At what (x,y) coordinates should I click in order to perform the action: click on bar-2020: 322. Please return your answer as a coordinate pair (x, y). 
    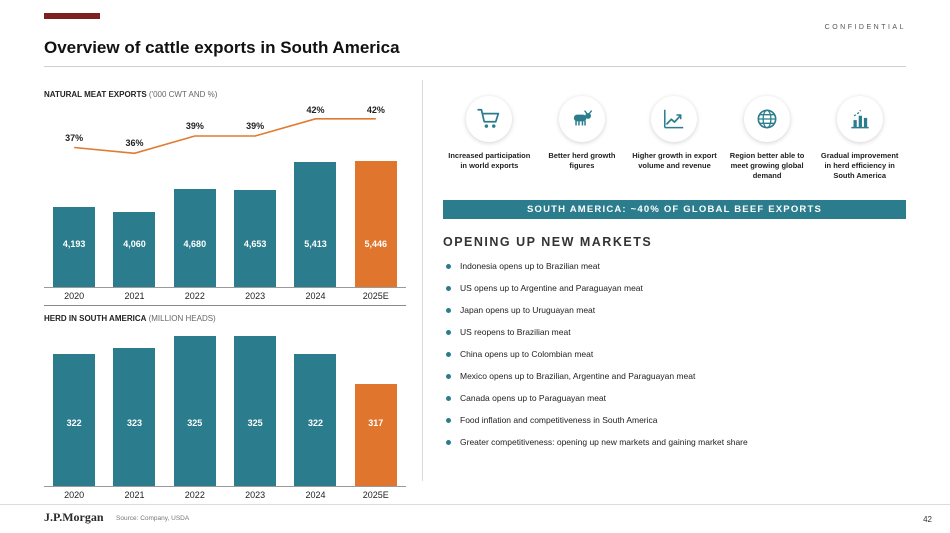
    Looking at the image, I should click on (74, 420).